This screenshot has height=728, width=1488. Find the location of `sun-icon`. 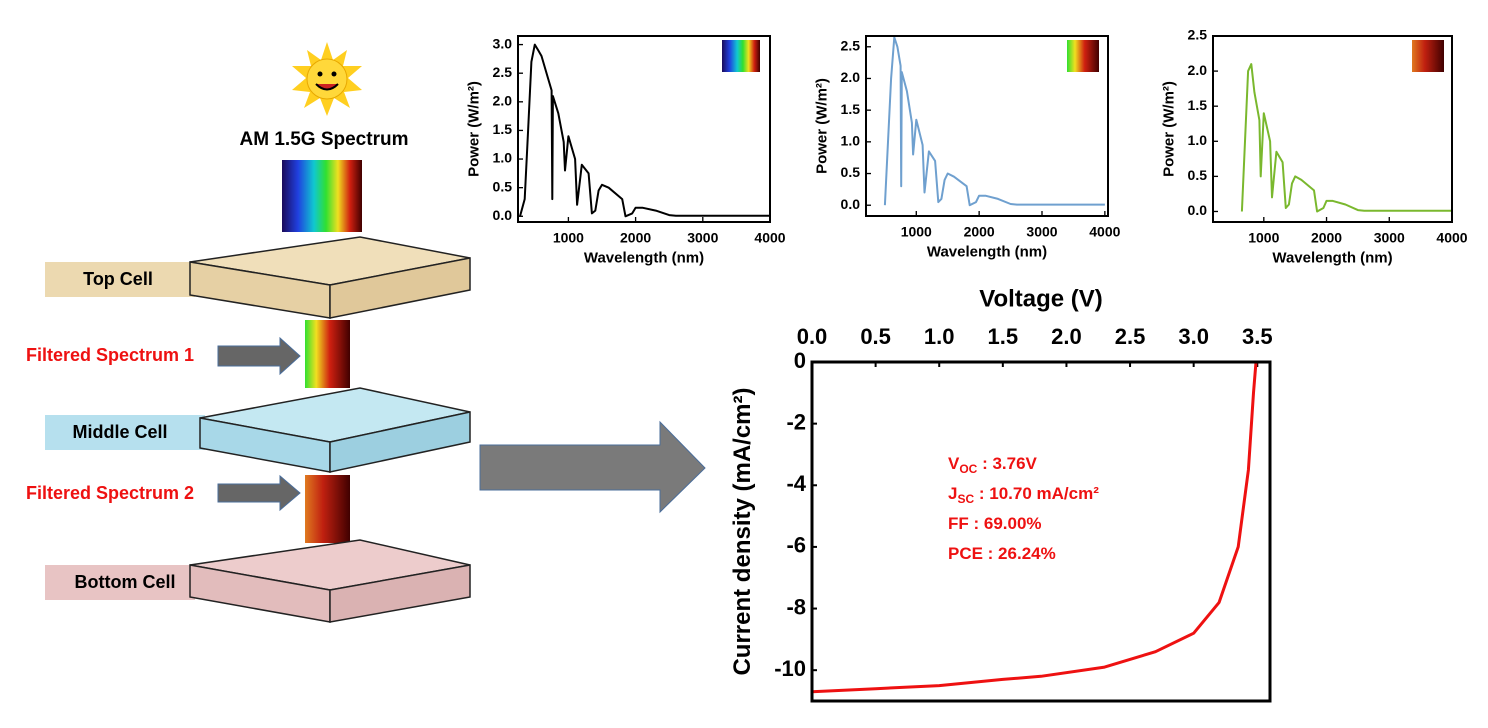

sun-icon is located at coordinates (327, 79).